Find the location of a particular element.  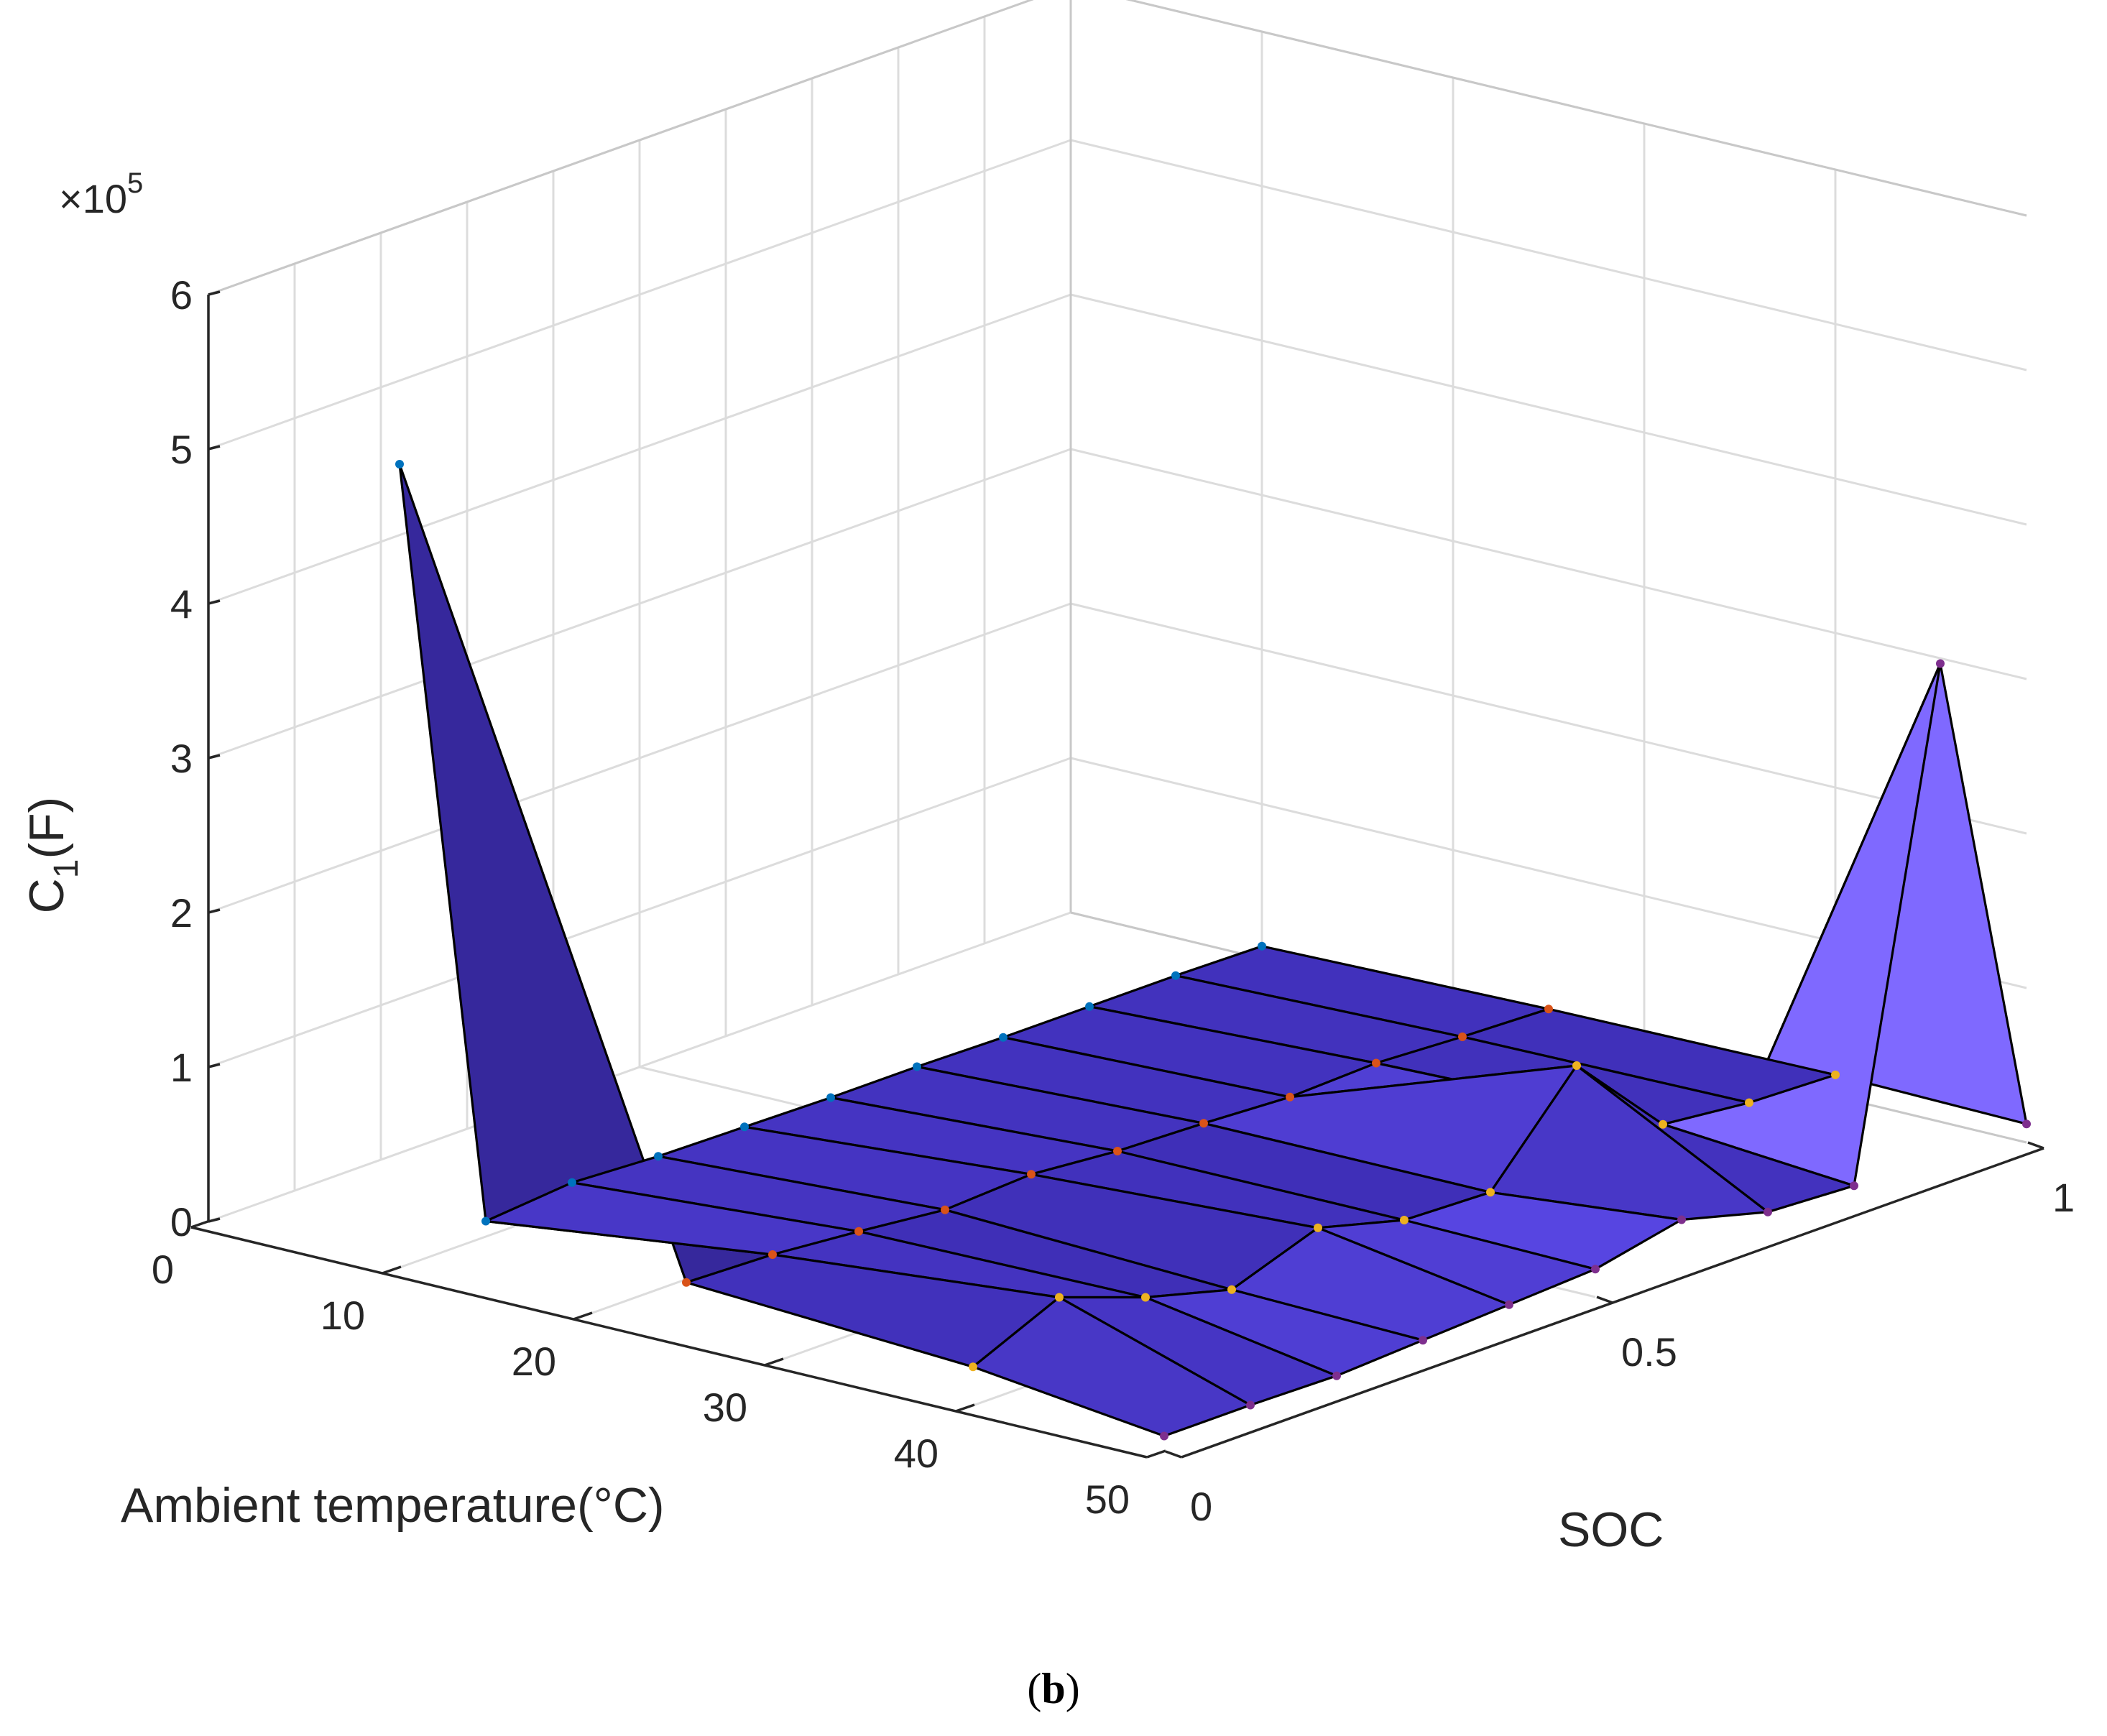

exponent-label: ×10⁵ is located at coordinates (101, 194).